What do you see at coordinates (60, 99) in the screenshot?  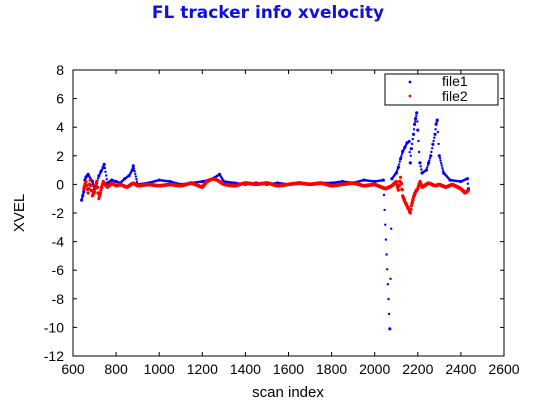 I see `y-tick-label: 6` at bounding box center [60, 99].